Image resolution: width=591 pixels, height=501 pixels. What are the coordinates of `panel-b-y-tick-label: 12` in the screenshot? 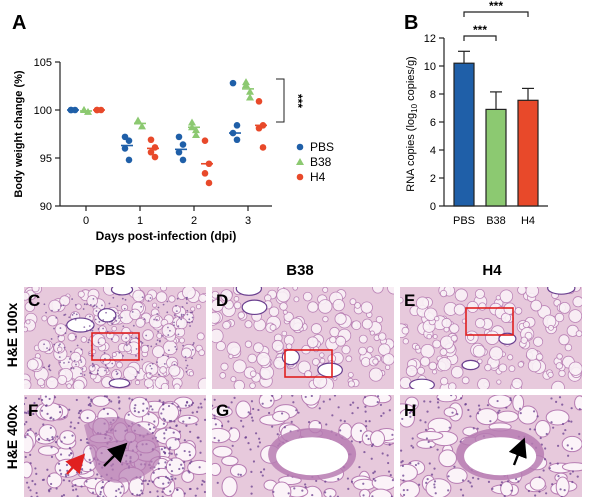 It's located at (430, 39).